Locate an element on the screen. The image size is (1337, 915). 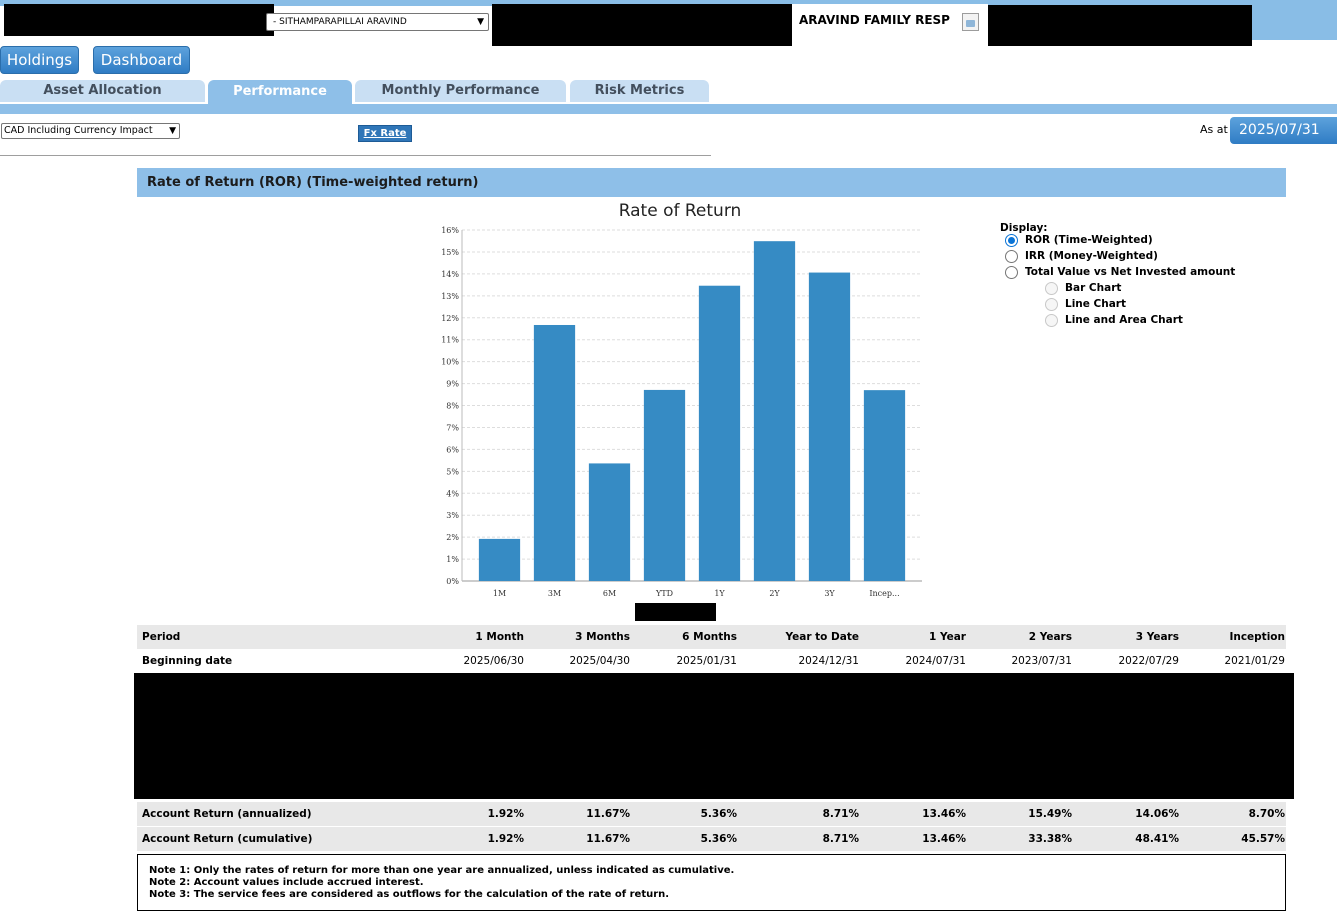
header-cell: Inception is located at coordinates (1257, 637).